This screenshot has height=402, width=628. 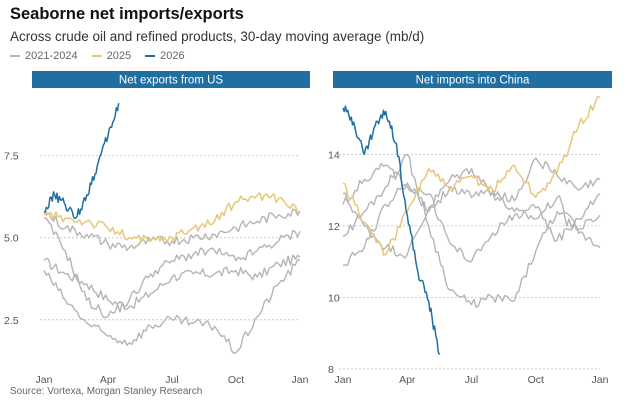 I want to click on panel-2-title: Net imports into China, so click(x=473, y=81).